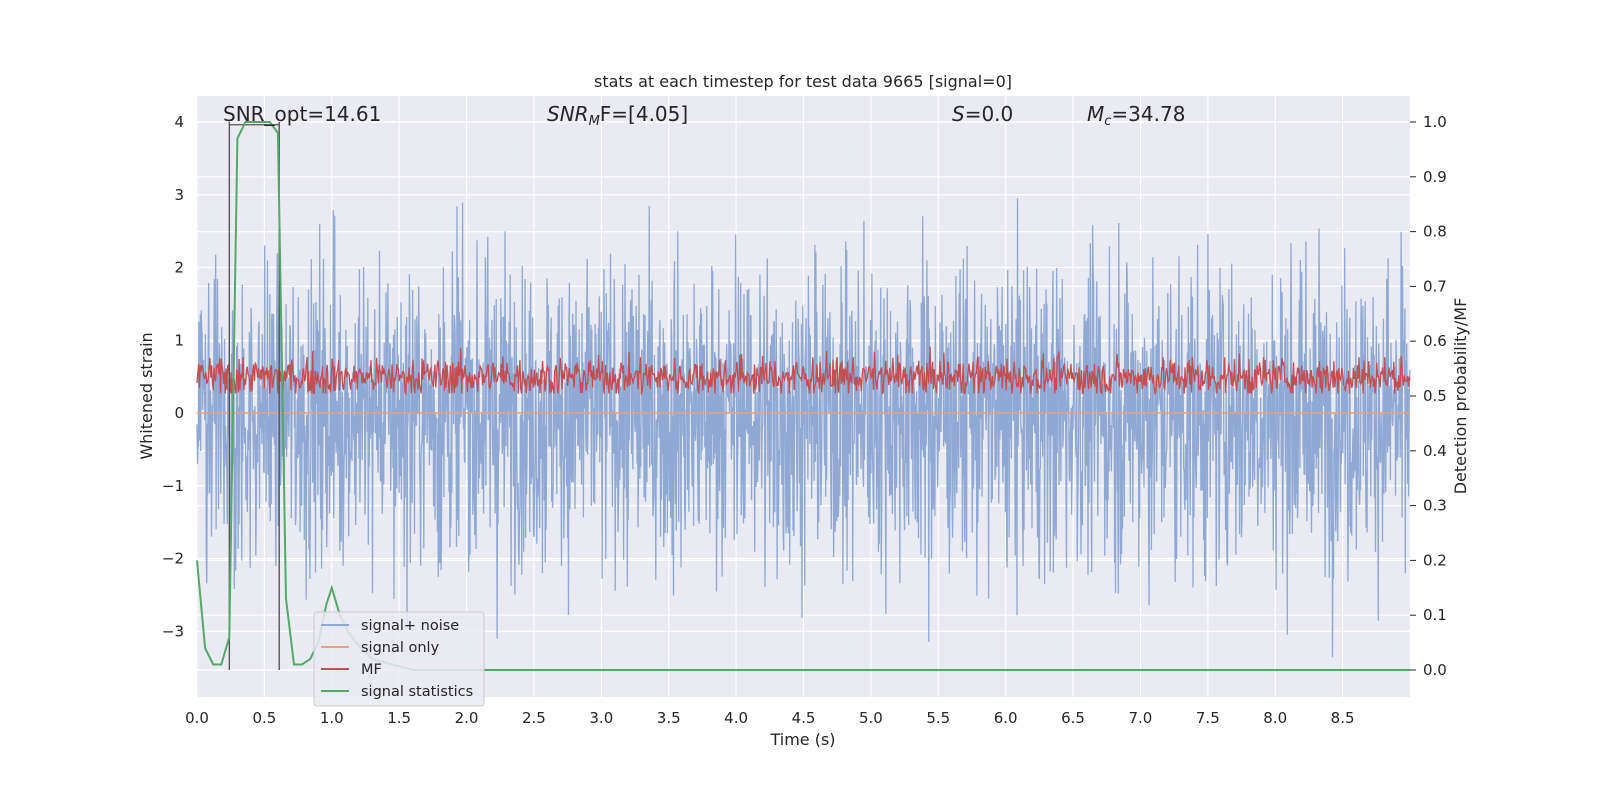 The image size is (1600, 800). Describe the element at coordinates (146, 395) in the screenshot. I see `y-axis-left-label: Whitened strain` at that location.